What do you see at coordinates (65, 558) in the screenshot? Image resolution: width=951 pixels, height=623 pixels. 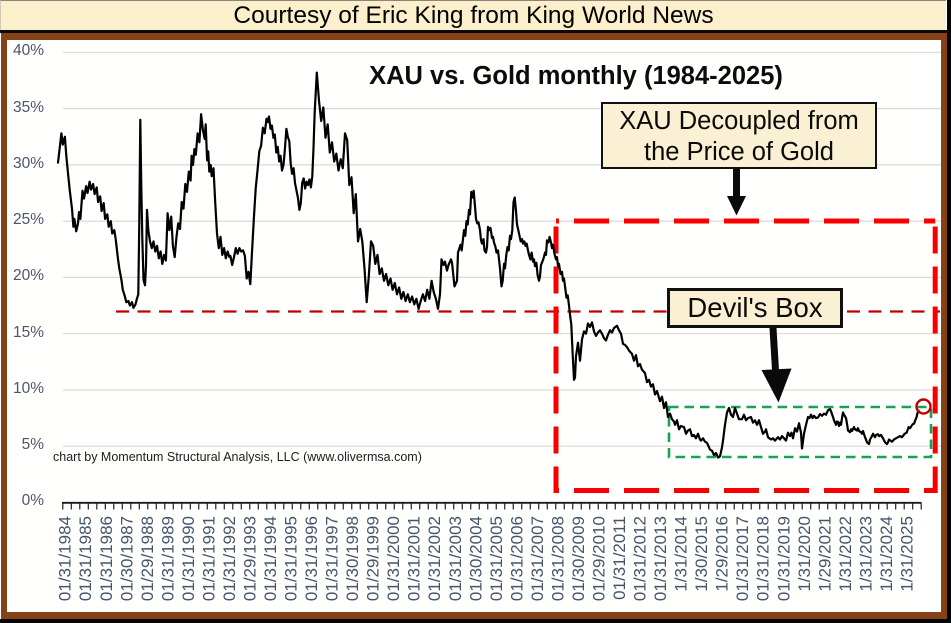 I see `svg-text: 01/31/1984` at bounding box center [65, 558].